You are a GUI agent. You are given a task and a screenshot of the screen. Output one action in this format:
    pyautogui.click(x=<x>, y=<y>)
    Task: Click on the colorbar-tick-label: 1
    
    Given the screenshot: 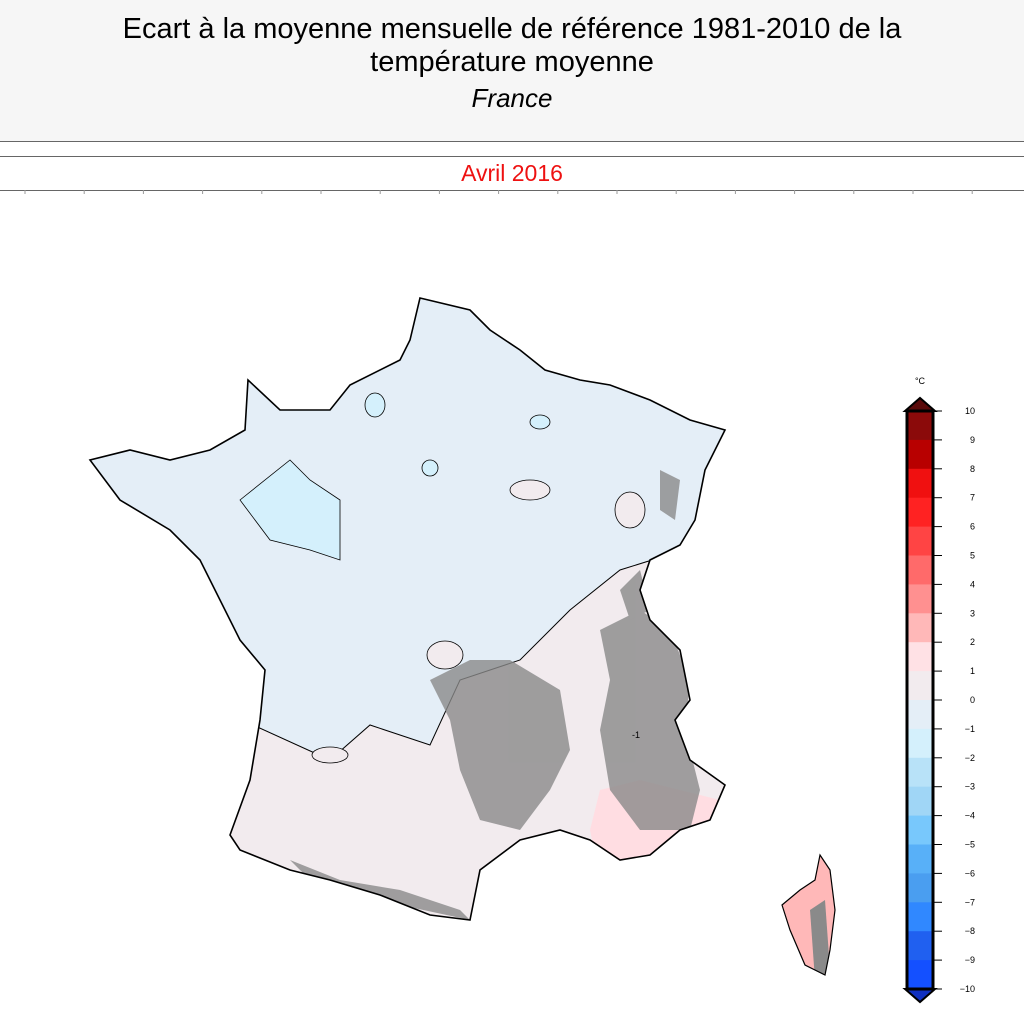 What is the action you would take?
    pyautogui.click(x=972, y=671)
    